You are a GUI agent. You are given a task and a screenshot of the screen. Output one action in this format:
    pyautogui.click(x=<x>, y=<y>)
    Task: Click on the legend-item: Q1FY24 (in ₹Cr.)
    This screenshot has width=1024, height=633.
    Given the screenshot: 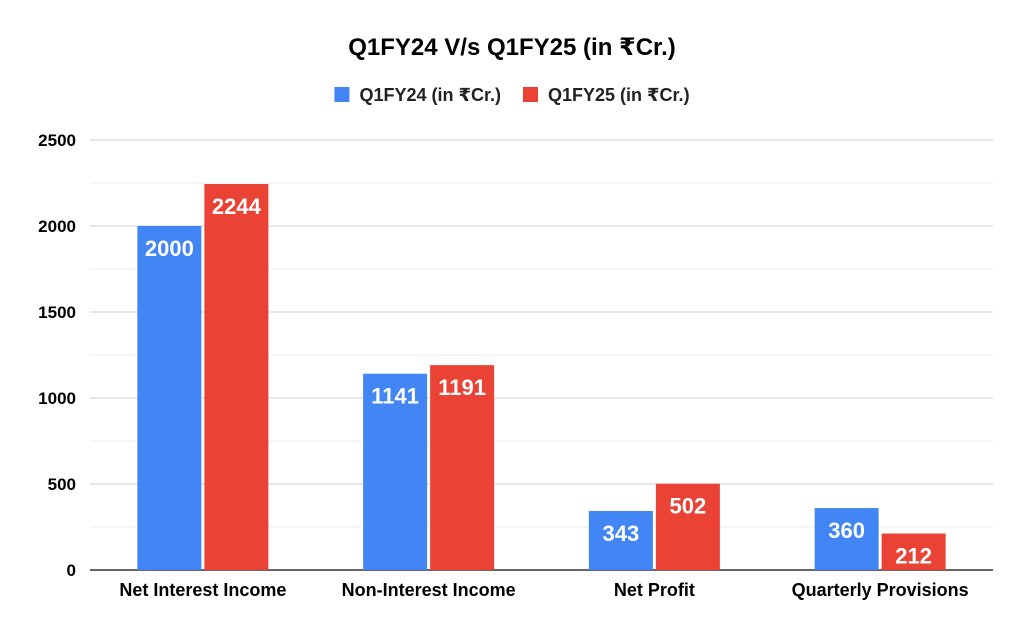 What is the action you would take?
    pyautogui.click(x=417, y=95)
    